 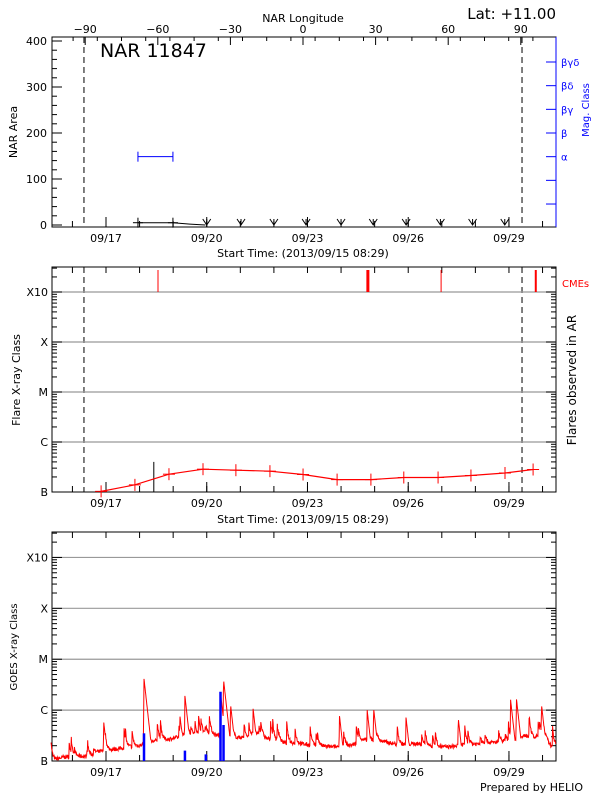 I want to click on area-series-line, so click(x=171, y=224).